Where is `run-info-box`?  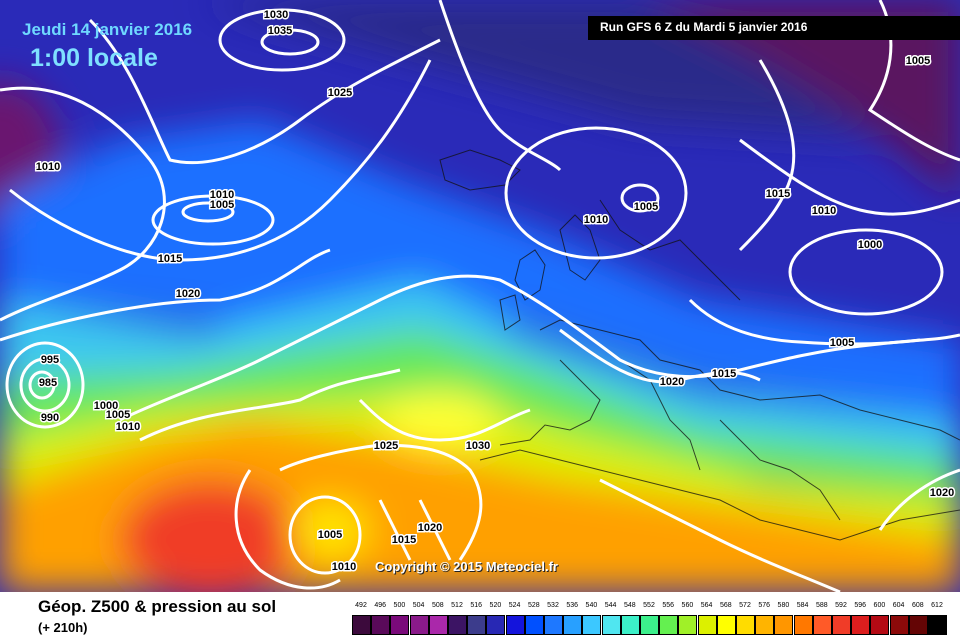 run-info-box is located at coordinates (774, 28).